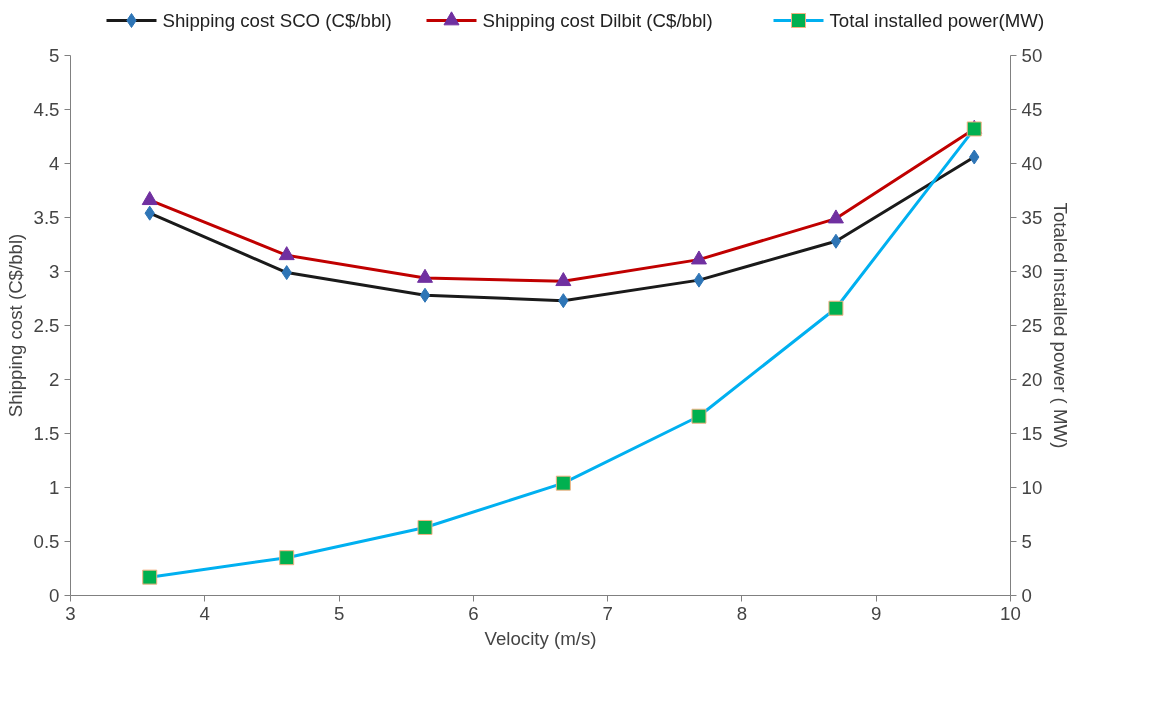 The width and height of the screenshot is (1173, 715). What do you see at coordinates (54, 163) in the screenshot?
I see `y-tick-label: 4` at bounding box center [54, 163].